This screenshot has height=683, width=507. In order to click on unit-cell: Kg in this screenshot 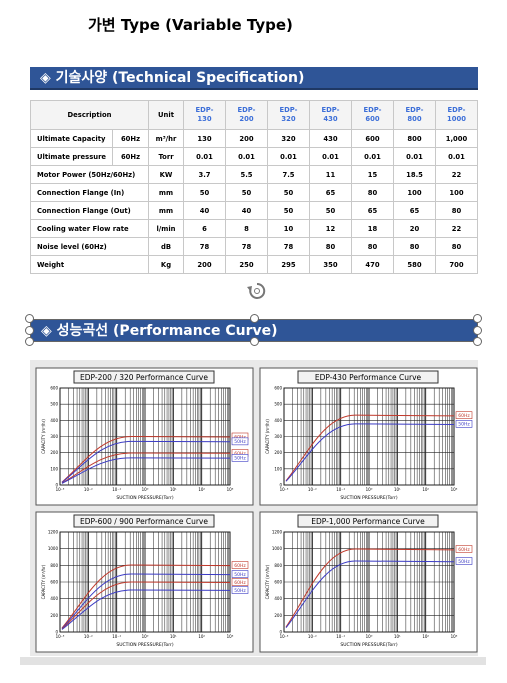, I will do `click(166, 264)`.